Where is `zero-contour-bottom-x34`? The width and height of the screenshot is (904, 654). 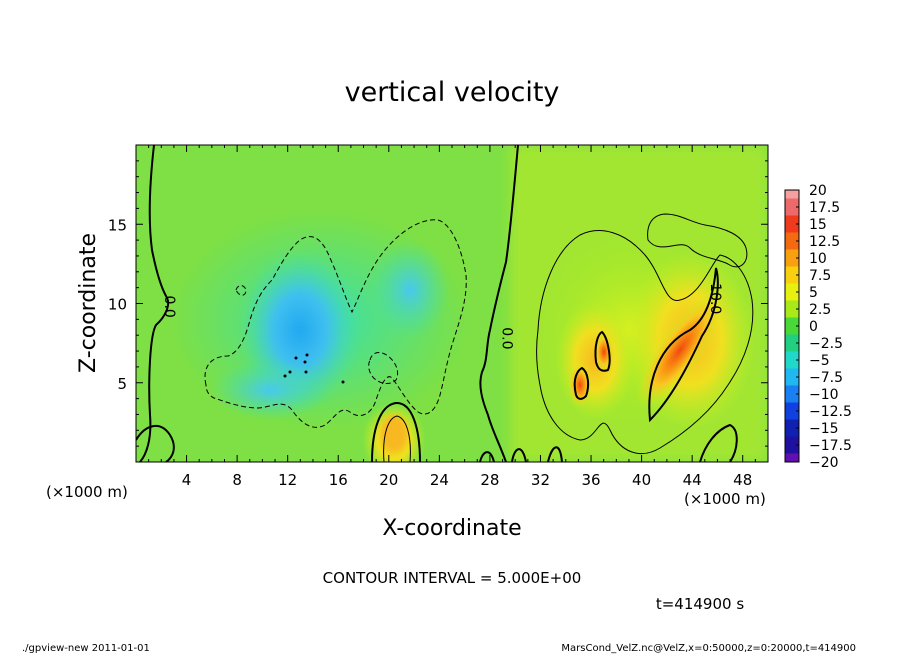
zero-contour-bottom-x34 is located at coordinates (555, 454).